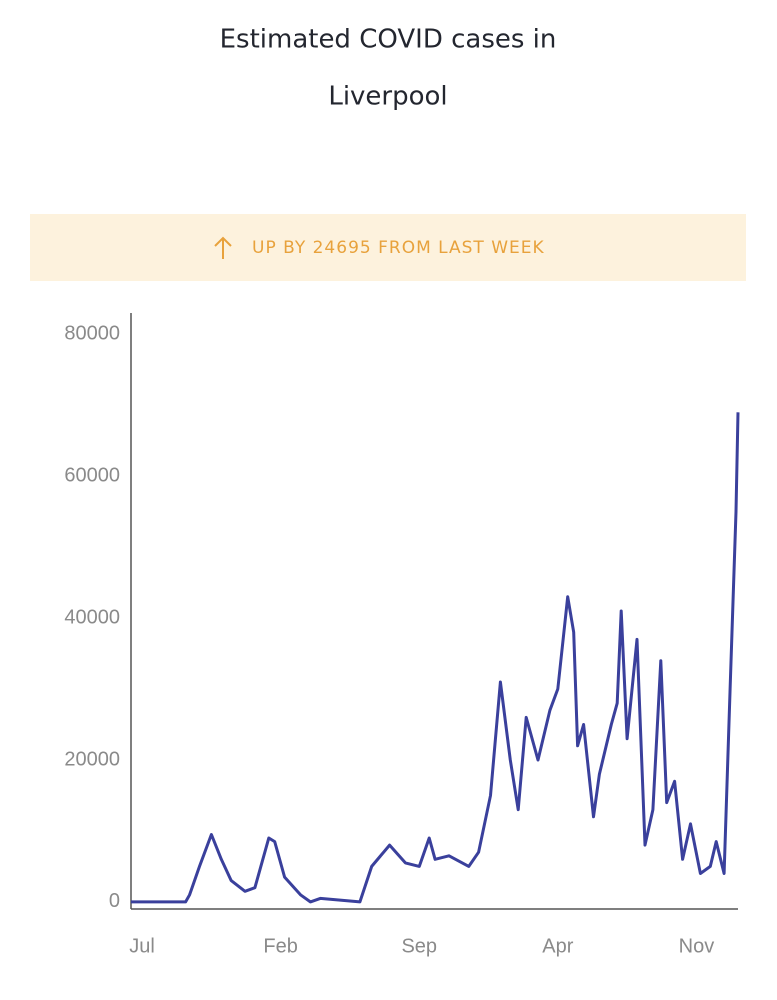 The width and height of the screenshot is (777, 1000). What do you see at coordinates (92, 334) in the screenshot?
I see `y-tick-label: 80000` at bounding box center [92, 334].